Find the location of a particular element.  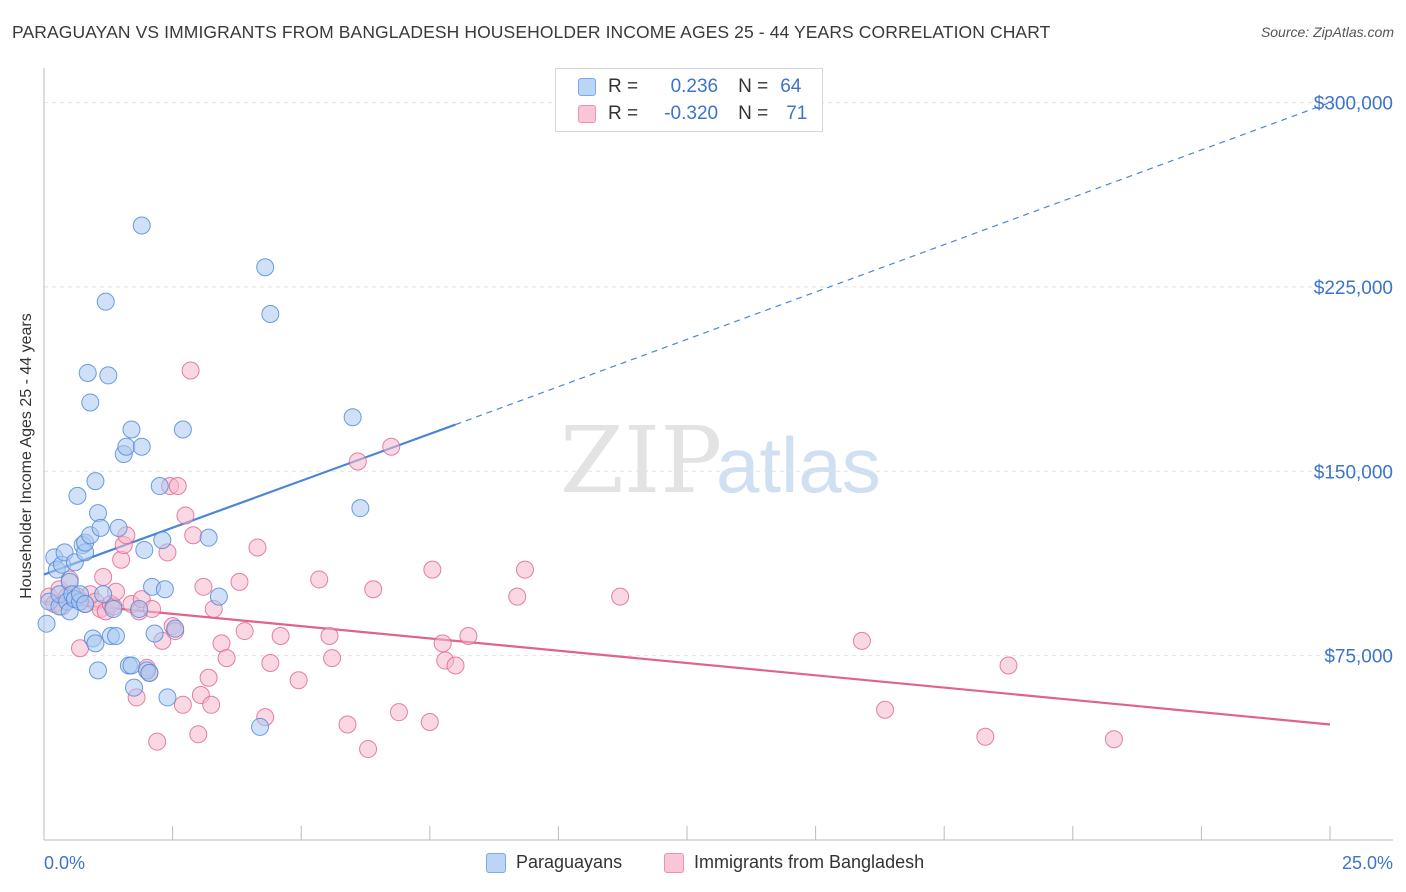

watermark-atlas: atlas is located at coordinates (798, 465).